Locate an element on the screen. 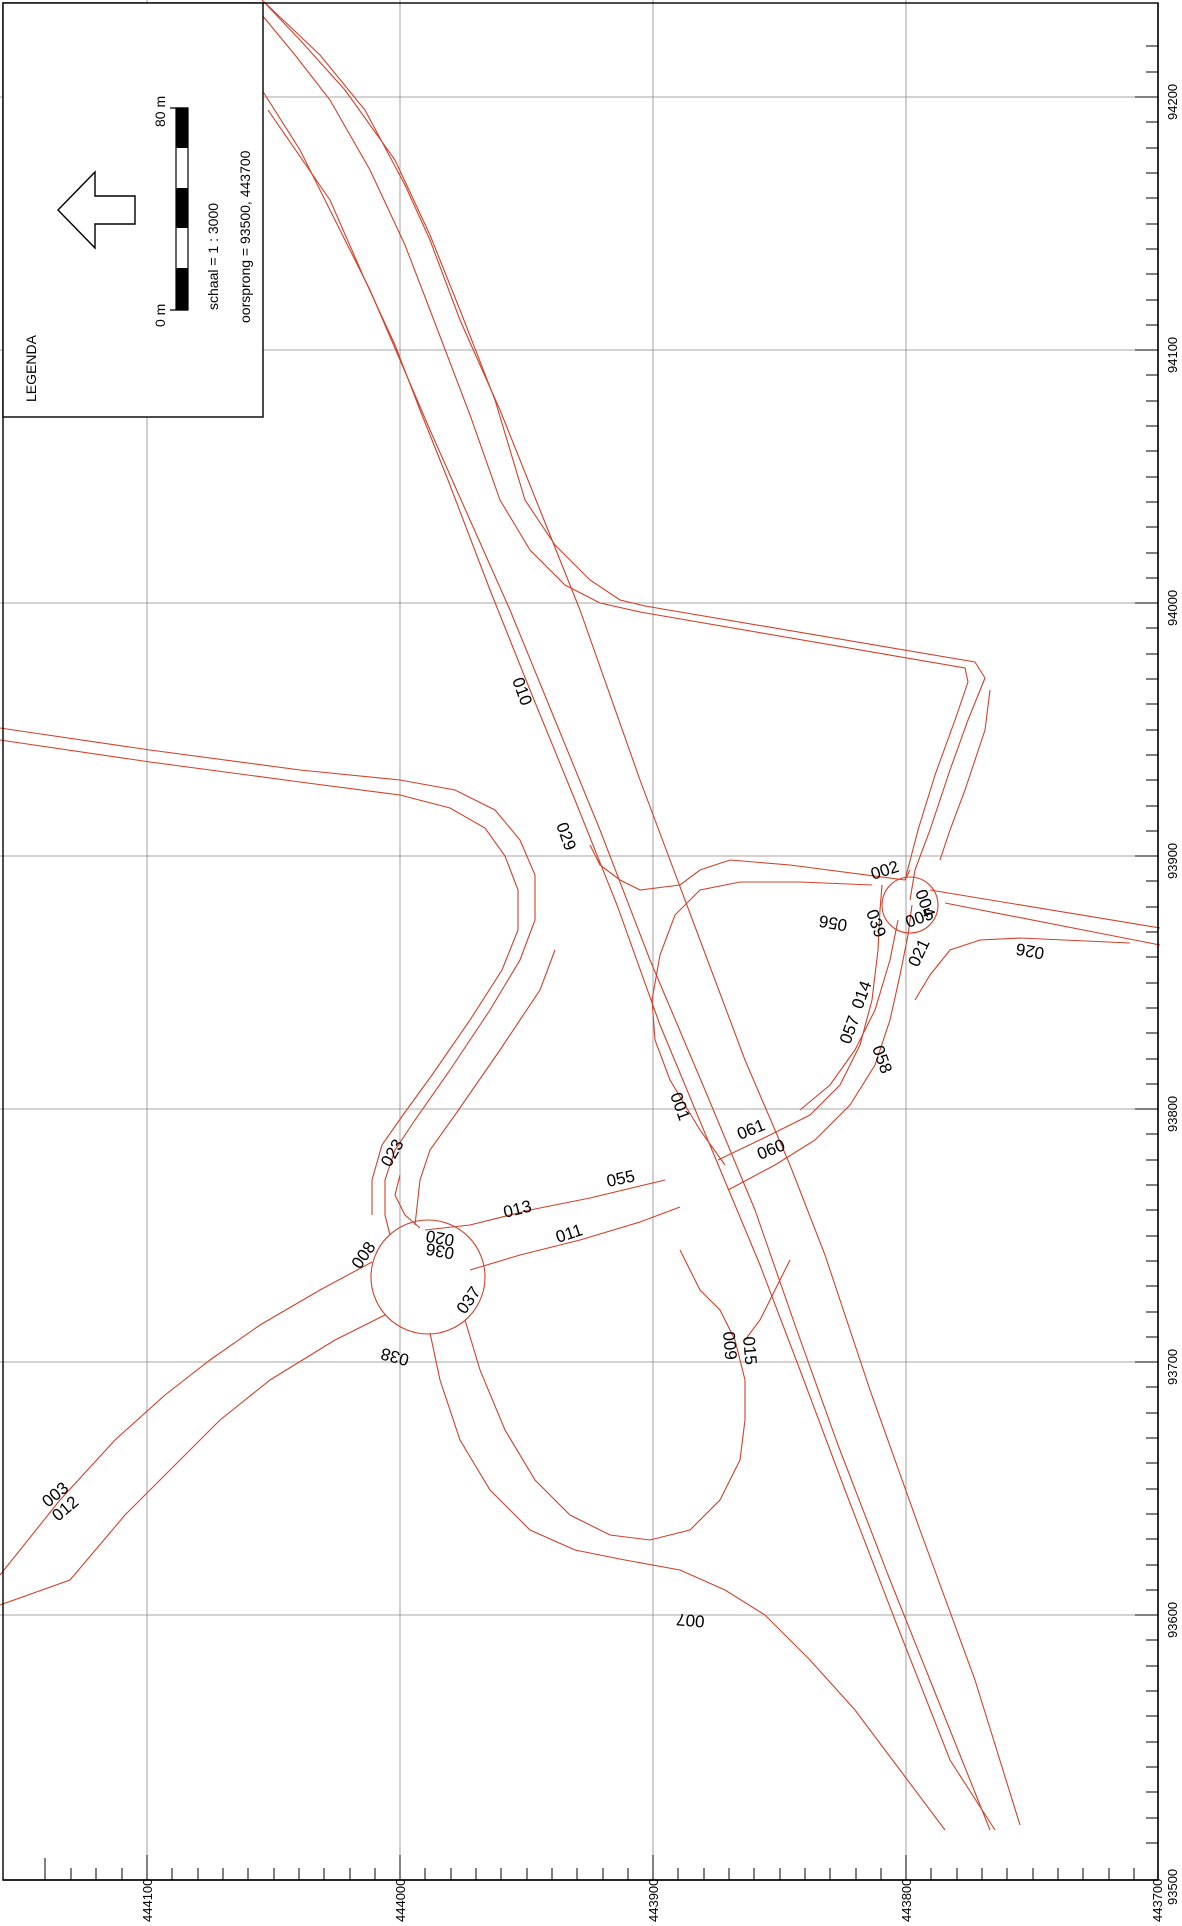 The width and height of the screenshot is (1182, 1926). road-056-loop is located at coordinates (747, 867).